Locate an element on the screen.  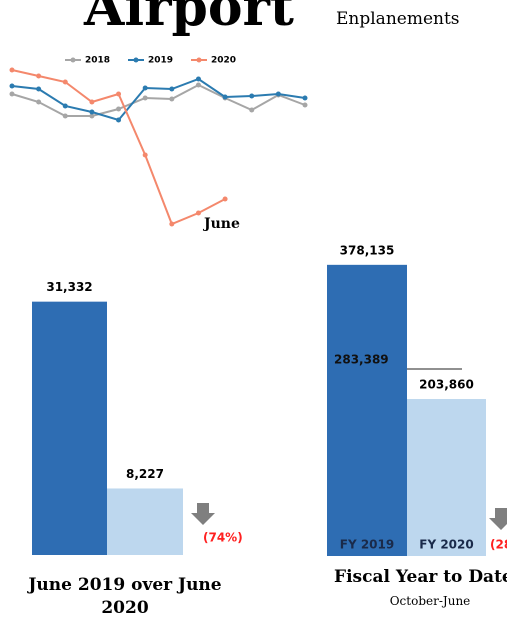
legend-label: 2018 is located at coordinates (97, 61).